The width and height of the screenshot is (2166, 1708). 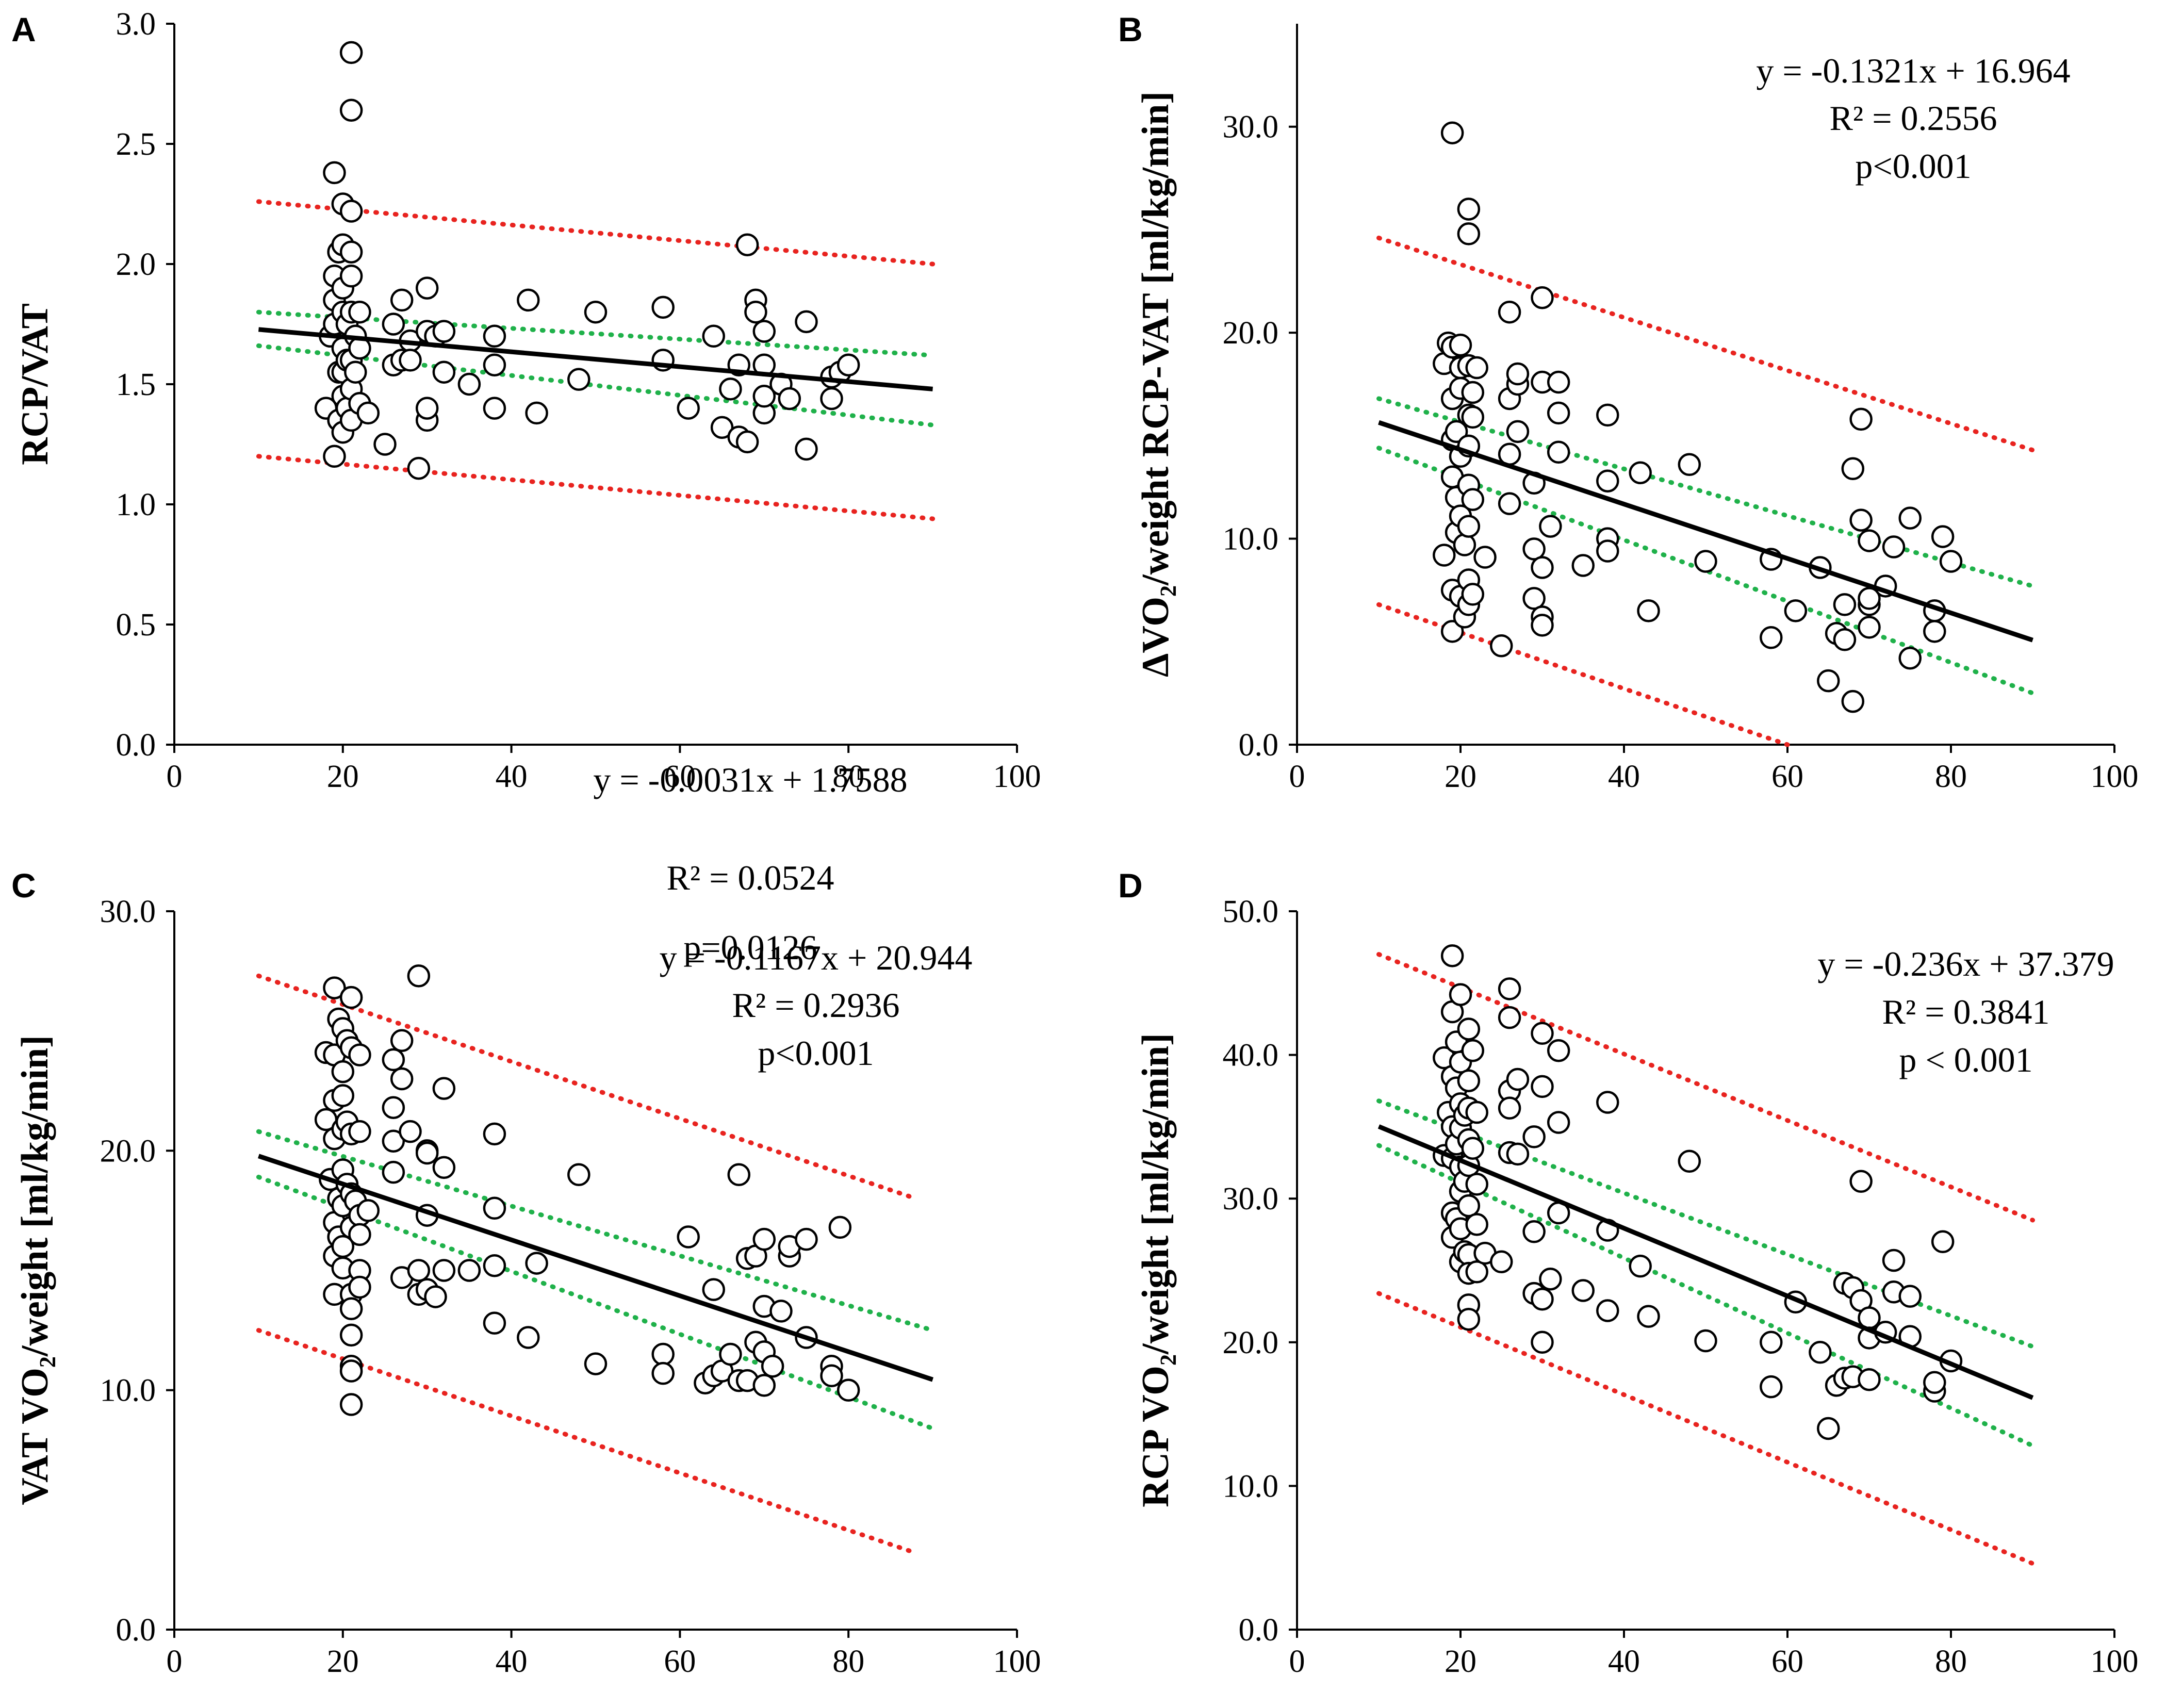 I want to click on panel-d-prediction-upper, so click(x=1705, y=1087).